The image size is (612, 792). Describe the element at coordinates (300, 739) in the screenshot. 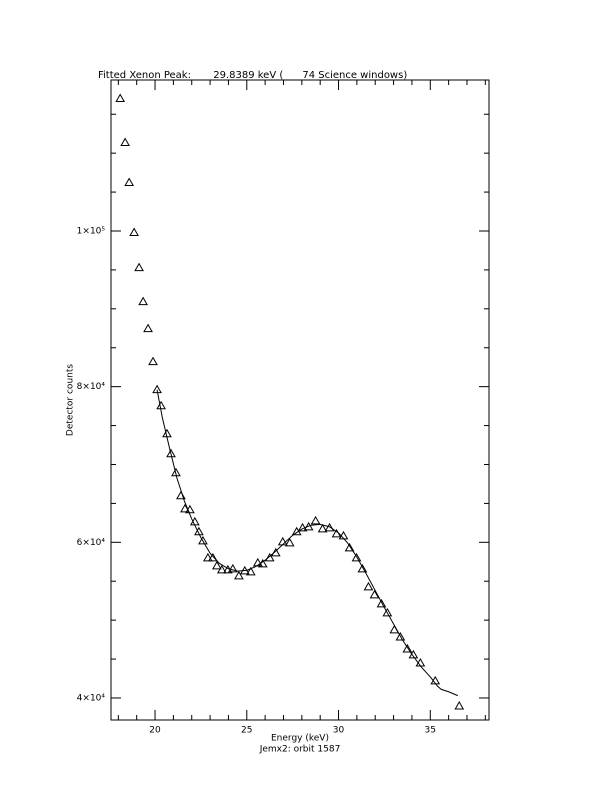

I see `x-axis-label: Energy (keV)` at that location.